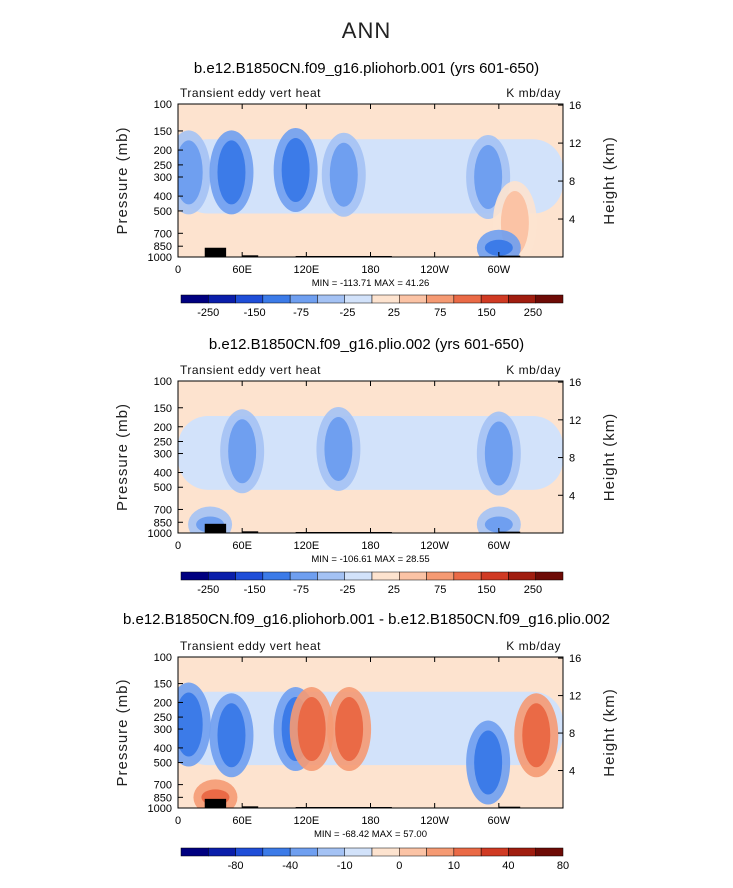  I want to click on colorbar-label: 150, so click(486, 590).